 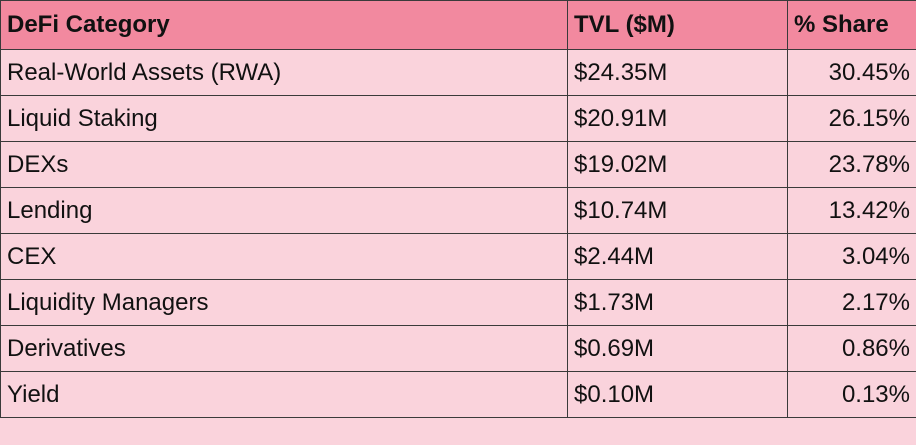 I want to click on tvl-cell: $20.91M, so click(x=677, y=118).